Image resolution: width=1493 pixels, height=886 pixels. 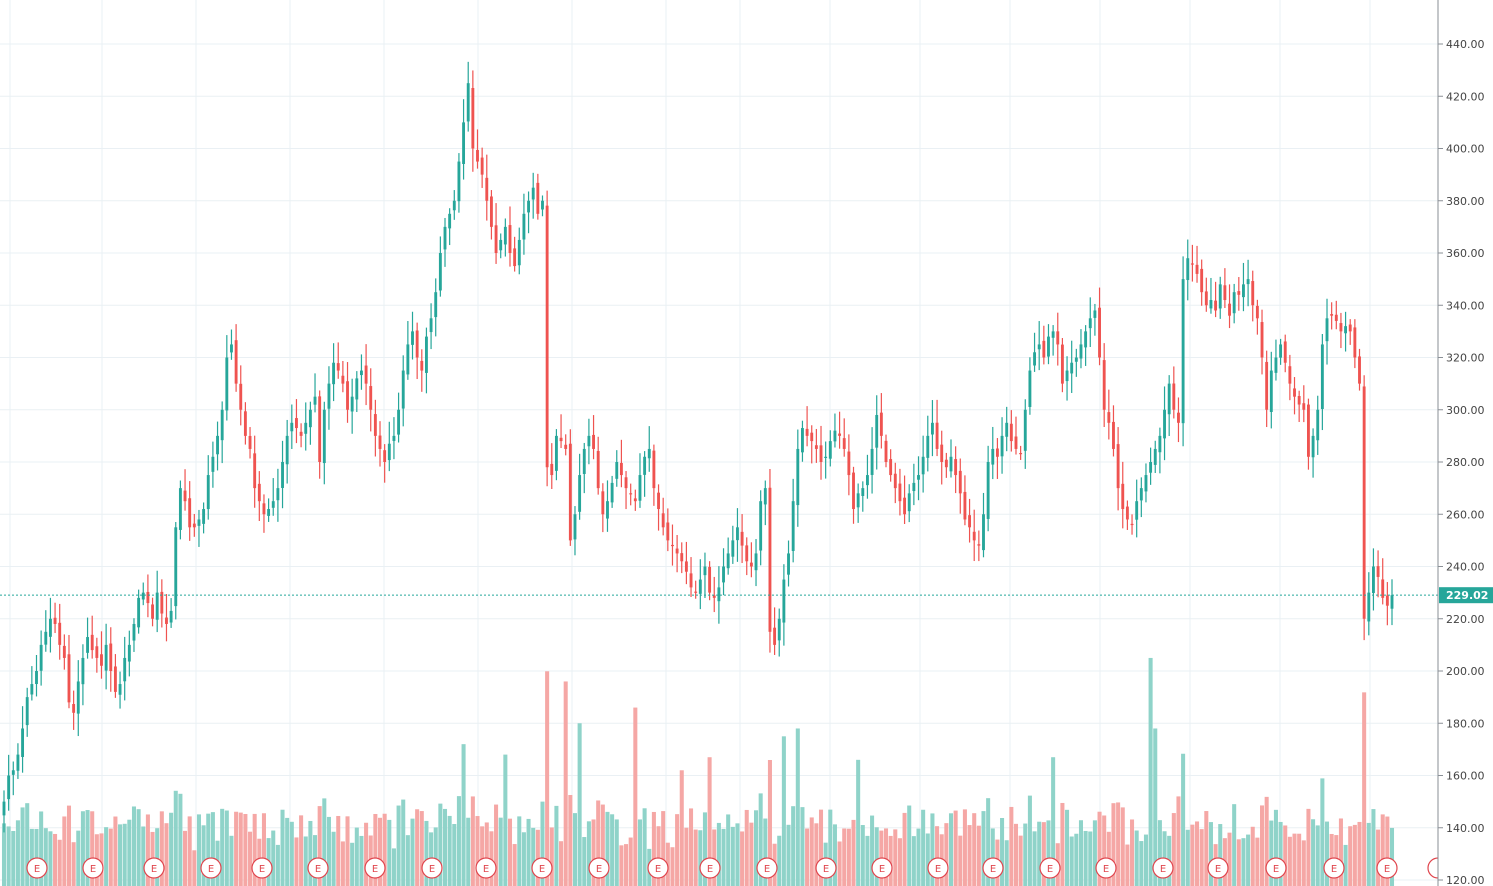 What do you see at coordinates (1433, 868) in the screenshot?
I see `earnings-marker` at bounding box center [1433, 868].